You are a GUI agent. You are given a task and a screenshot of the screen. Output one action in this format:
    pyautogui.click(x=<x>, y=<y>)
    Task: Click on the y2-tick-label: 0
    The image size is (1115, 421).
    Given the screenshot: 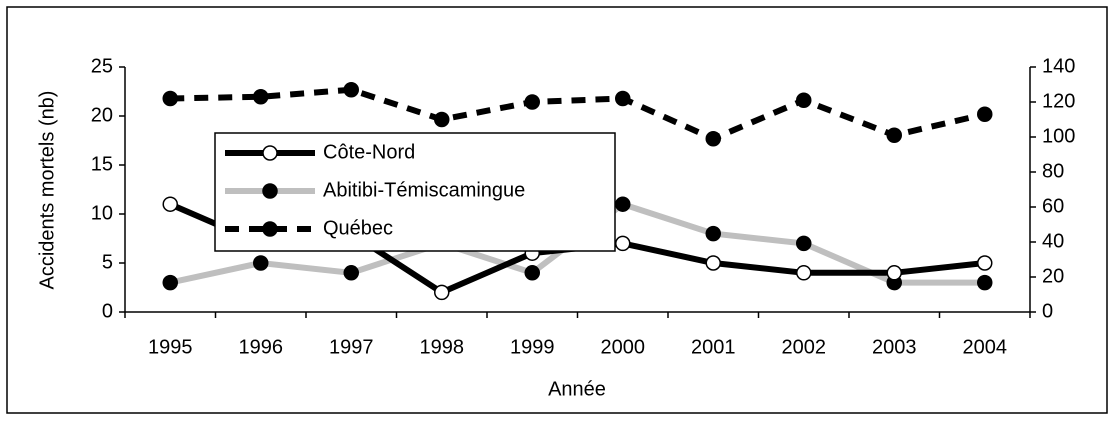 What is the action you would take?
    pyautogui.click(x=1047, y=311)
    